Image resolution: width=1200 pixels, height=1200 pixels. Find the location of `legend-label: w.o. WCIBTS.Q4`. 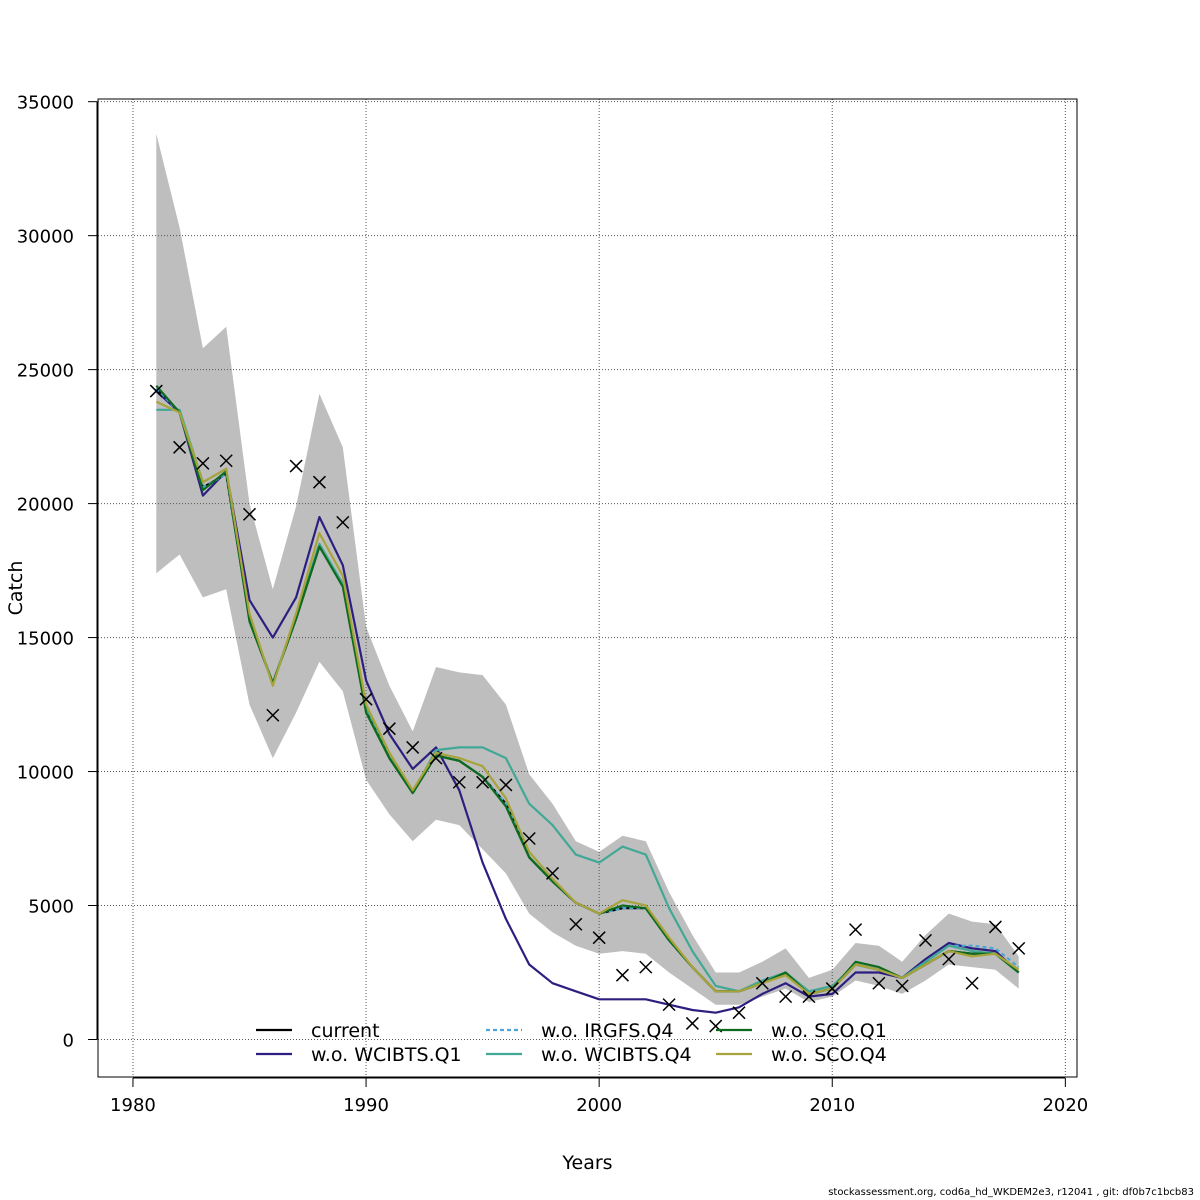

legend-label: w.o. WCIBTS.Q4 is located at coordinates (616, 1055).